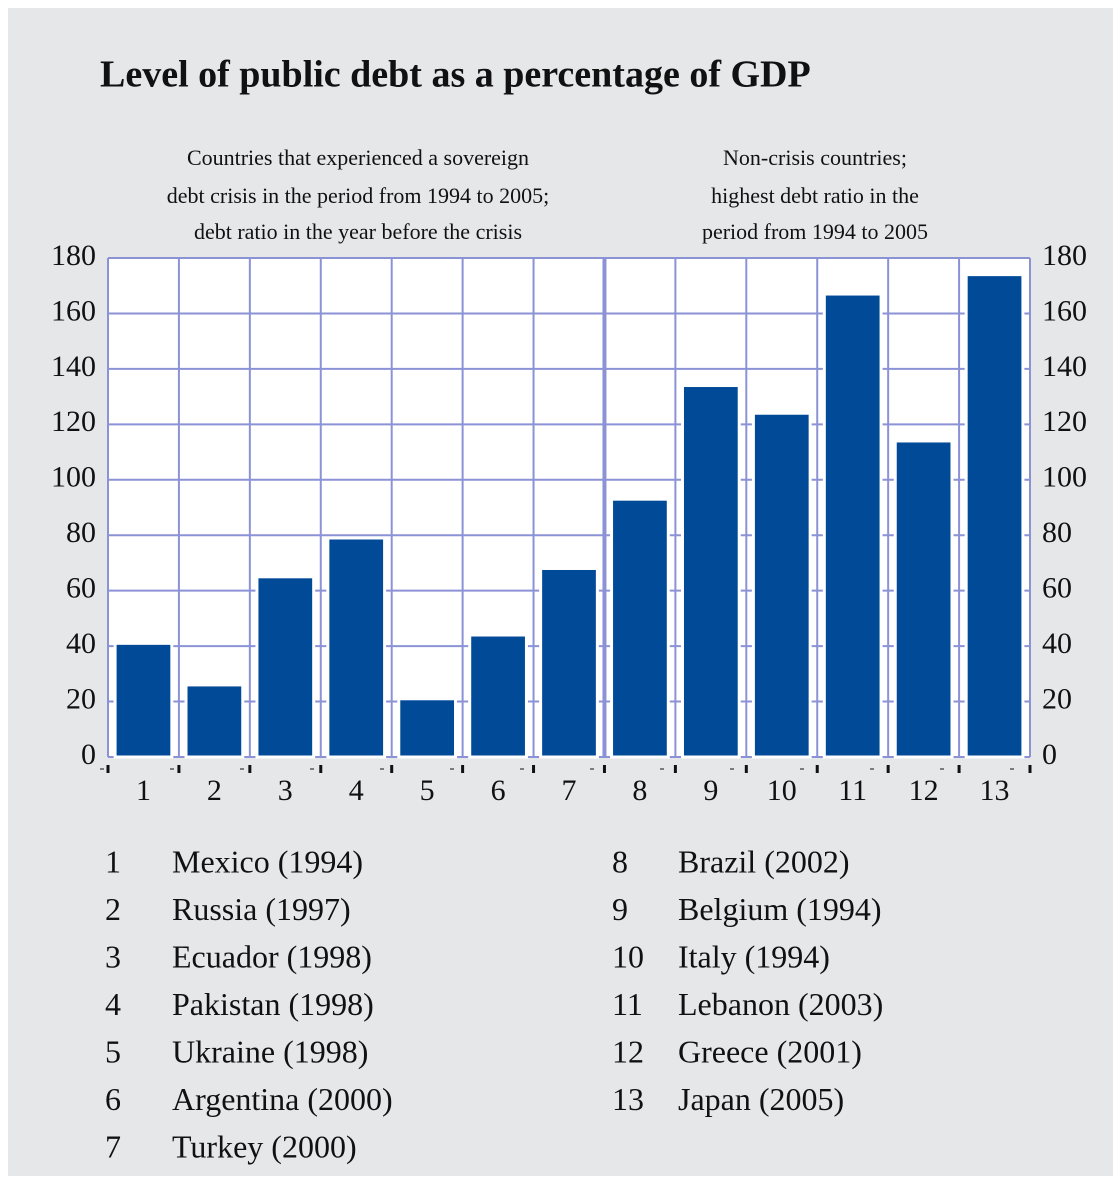  I want to click on panel-annotation: period from 1994 to 2005, so click(815, 231).